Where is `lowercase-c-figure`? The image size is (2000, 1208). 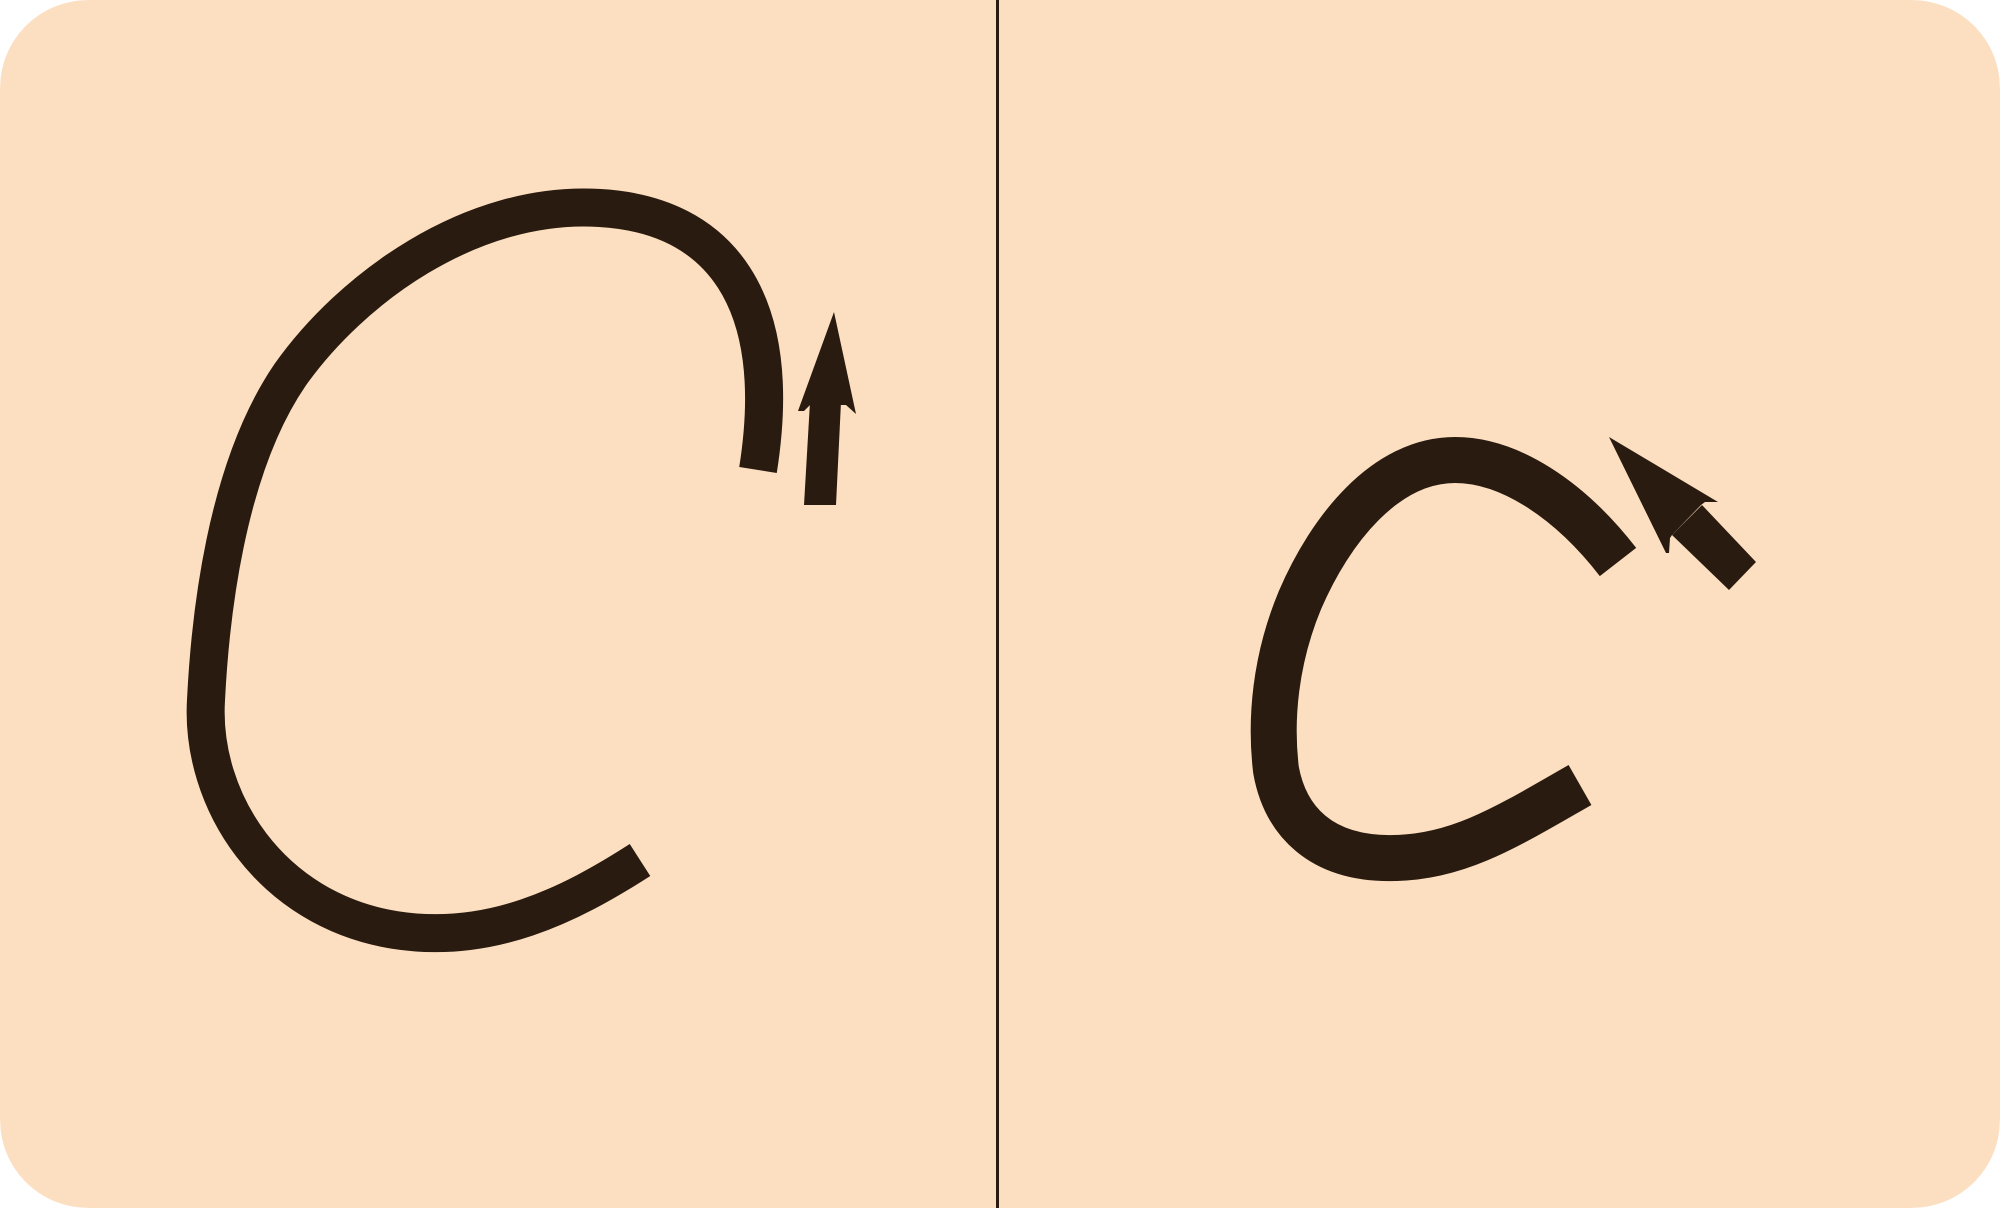 lowercase-c-figure is located at coordinates (1503, 659).